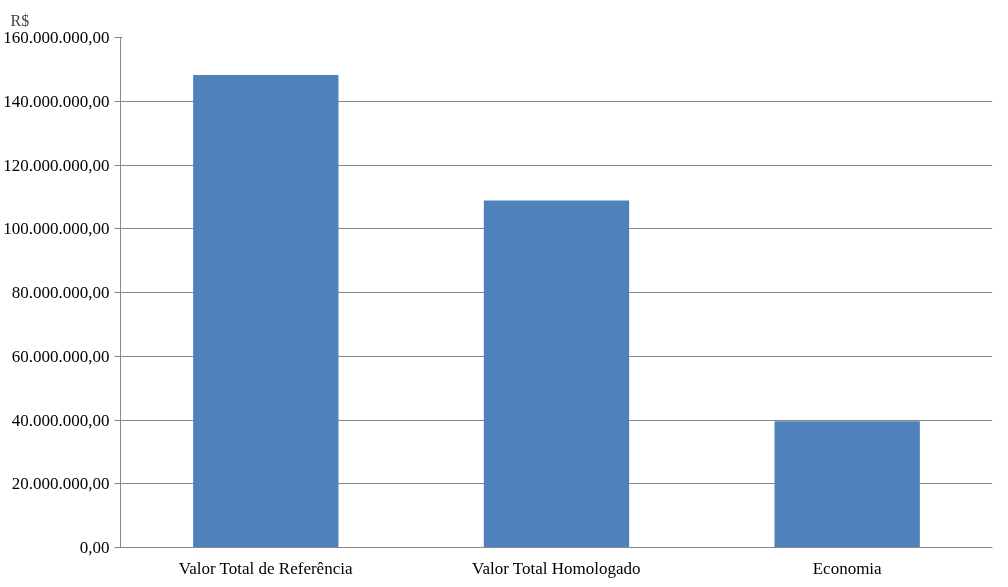  I want to click on y-tick-label: 0,00, so click(94, 547).